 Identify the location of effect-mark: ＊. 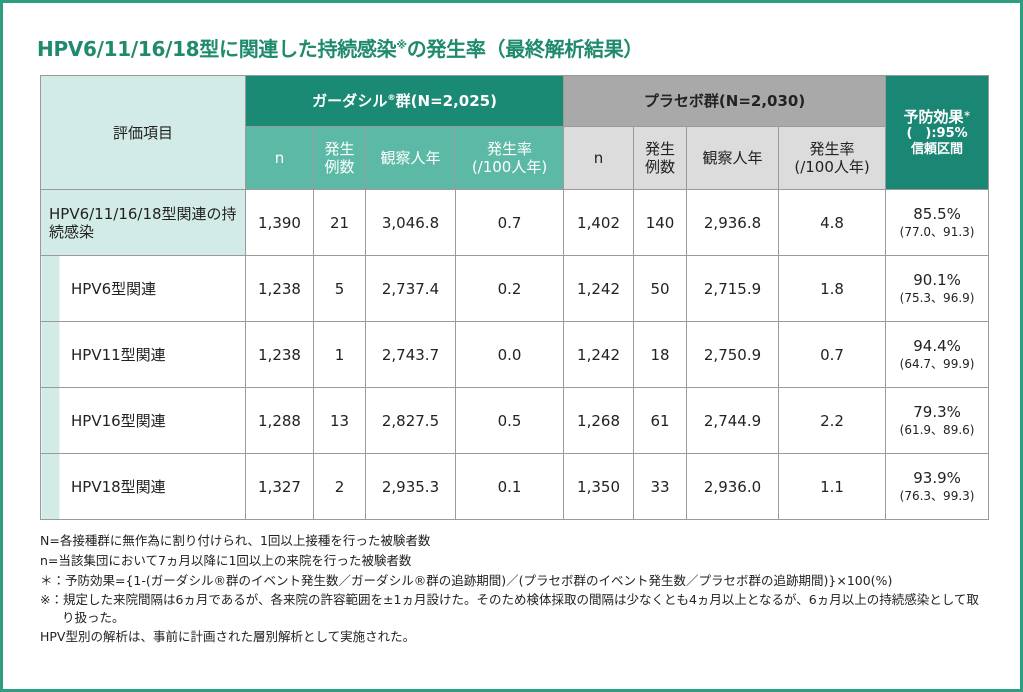
(967, 114).